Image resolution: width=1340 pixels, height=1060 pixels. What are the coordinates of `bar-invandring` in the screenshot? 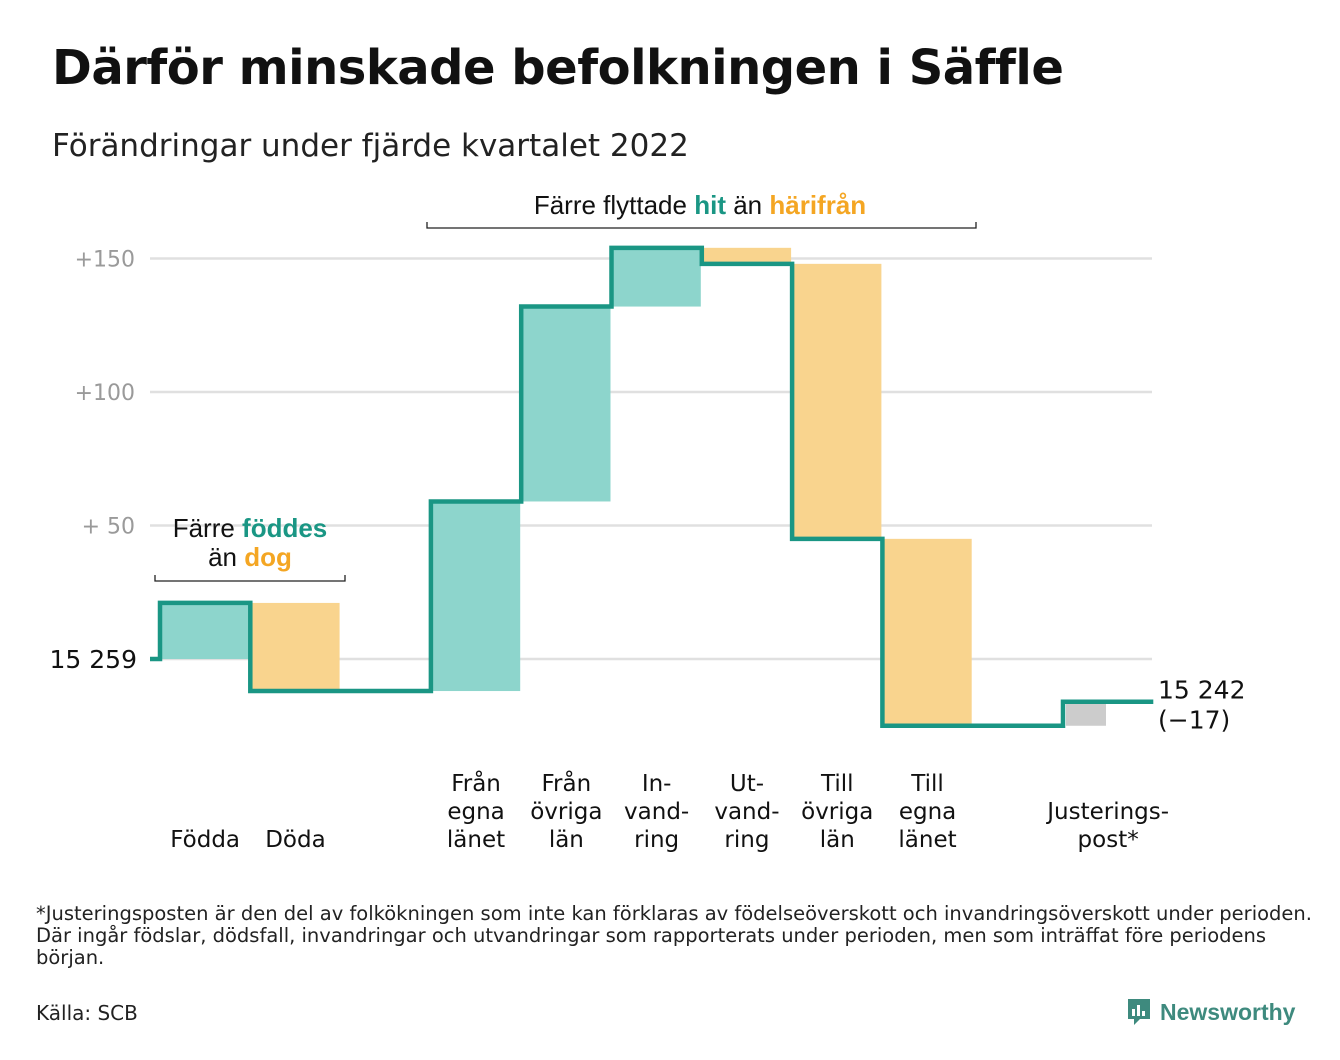 It's located at (656, 277).